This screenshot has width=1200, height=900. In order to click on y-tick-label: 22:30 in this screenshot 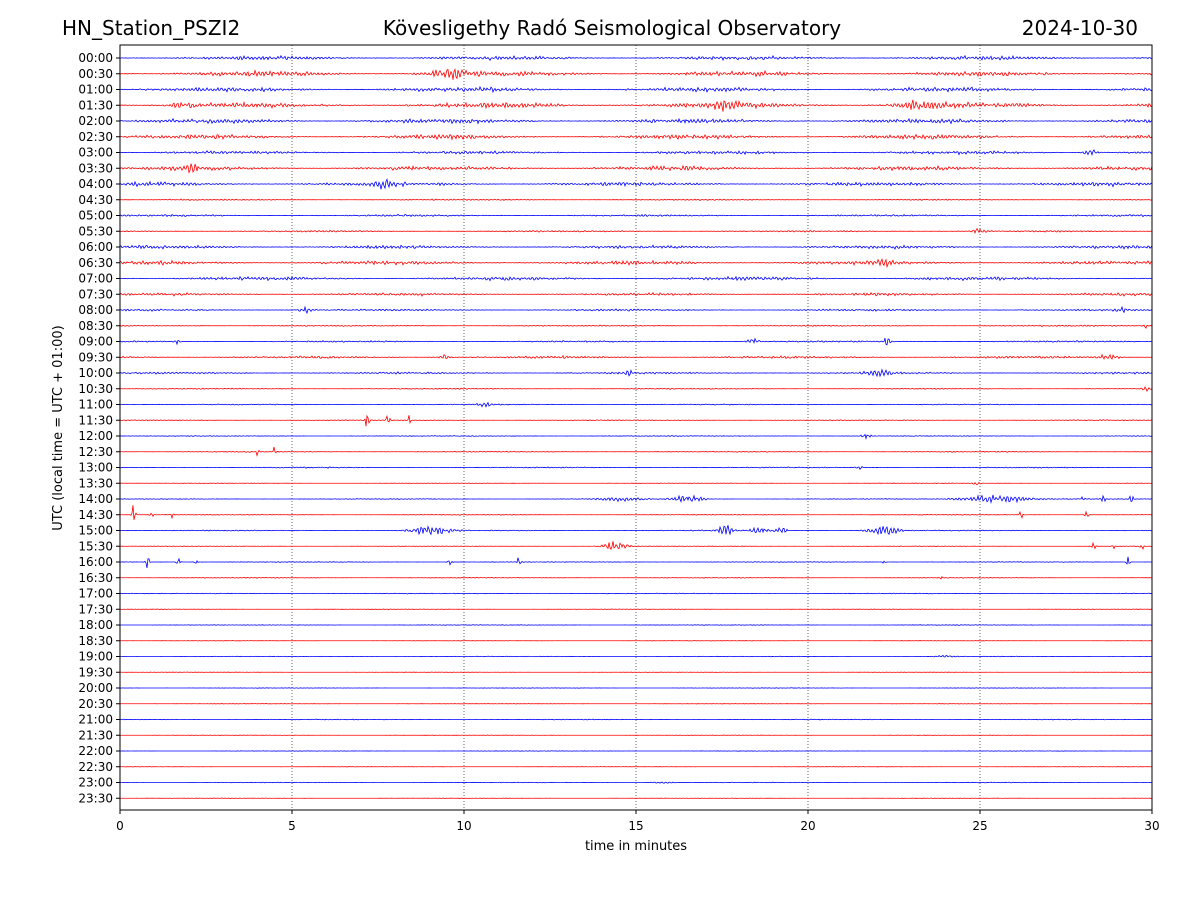, I will do `click(95, 767)`.